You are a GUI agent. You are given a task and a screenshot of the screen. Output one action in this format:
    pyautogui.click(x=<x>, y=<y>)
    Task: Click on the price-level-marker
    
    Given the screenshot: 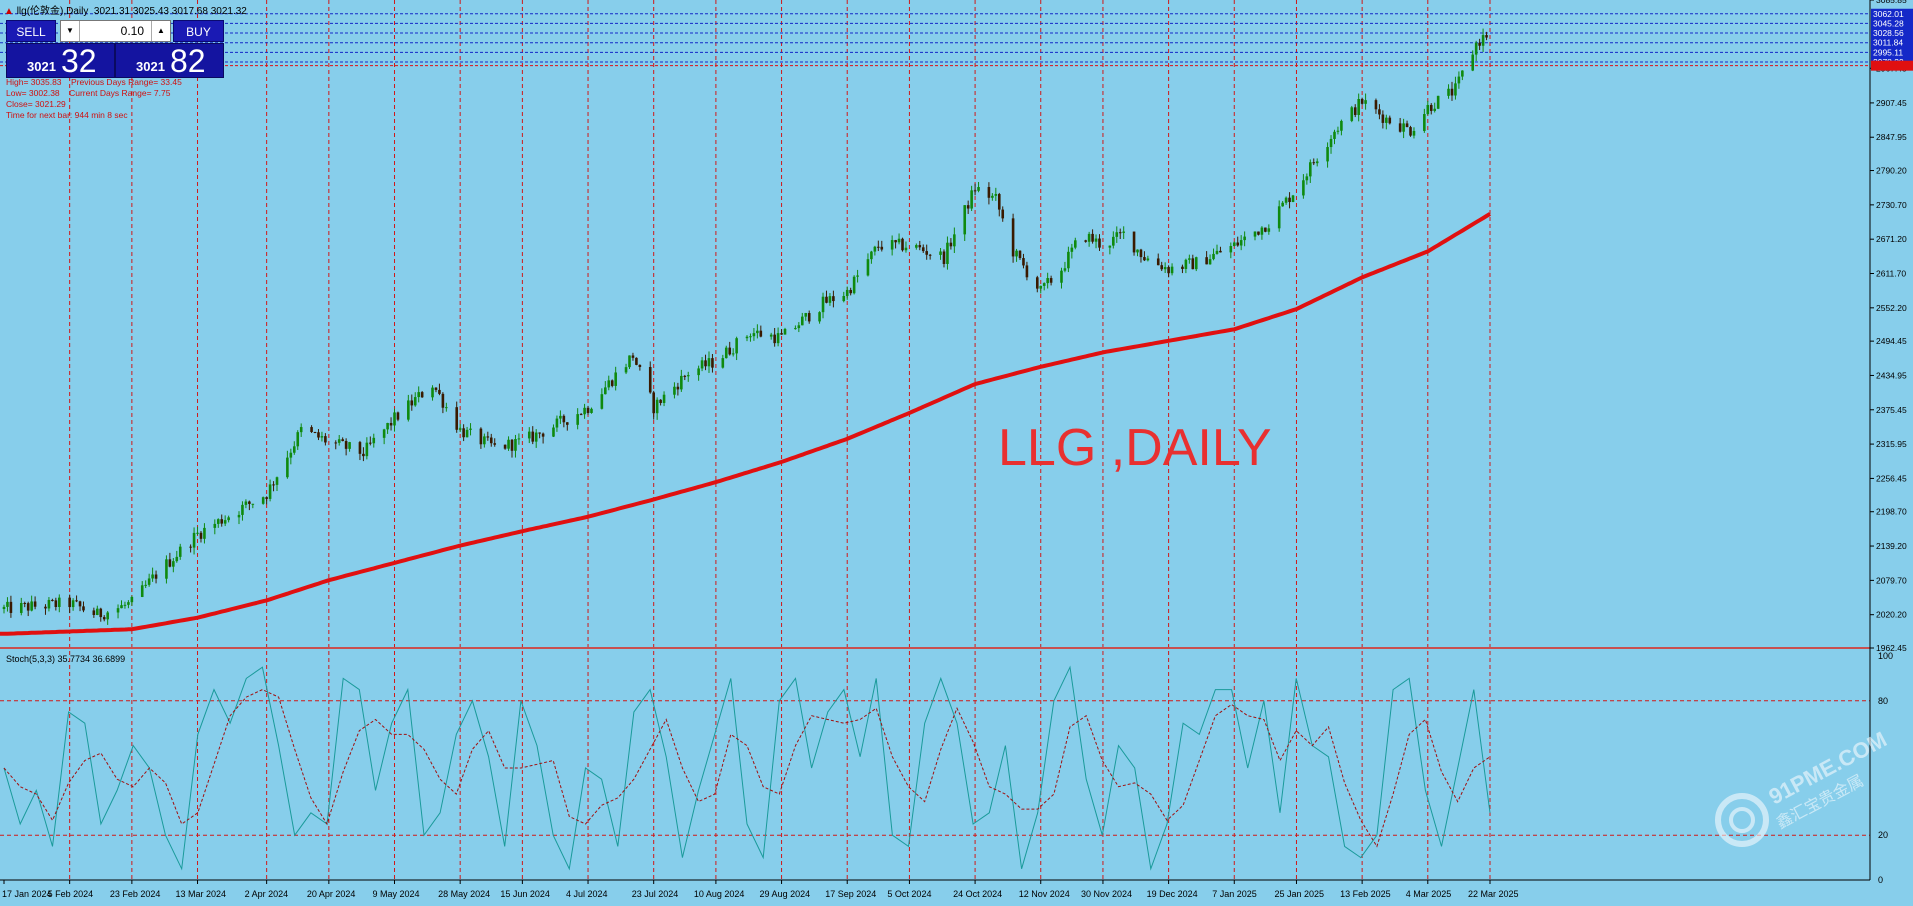 What is the action you would take?
    pyautogui.click(x=1892, y=52)
    